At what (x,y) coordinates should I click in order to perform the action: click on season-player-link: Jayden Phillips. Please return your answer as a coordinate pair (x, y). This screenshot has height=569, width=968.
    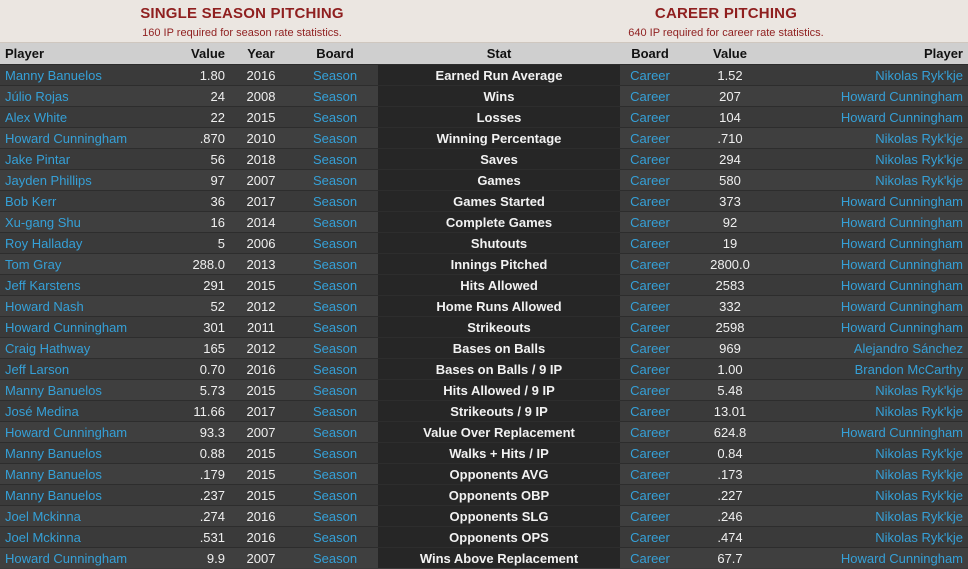
    Looking at the image, I should click on (85, 180).